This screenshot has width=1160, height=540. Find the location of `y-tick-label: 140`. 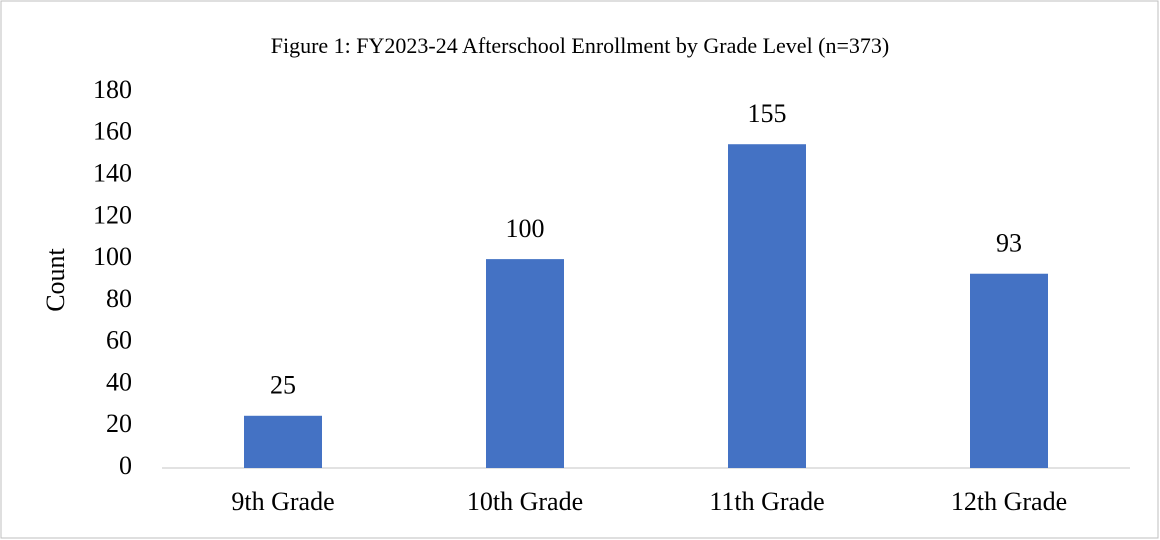

y-tick-label: 140 is located at coordinates (112, 173).